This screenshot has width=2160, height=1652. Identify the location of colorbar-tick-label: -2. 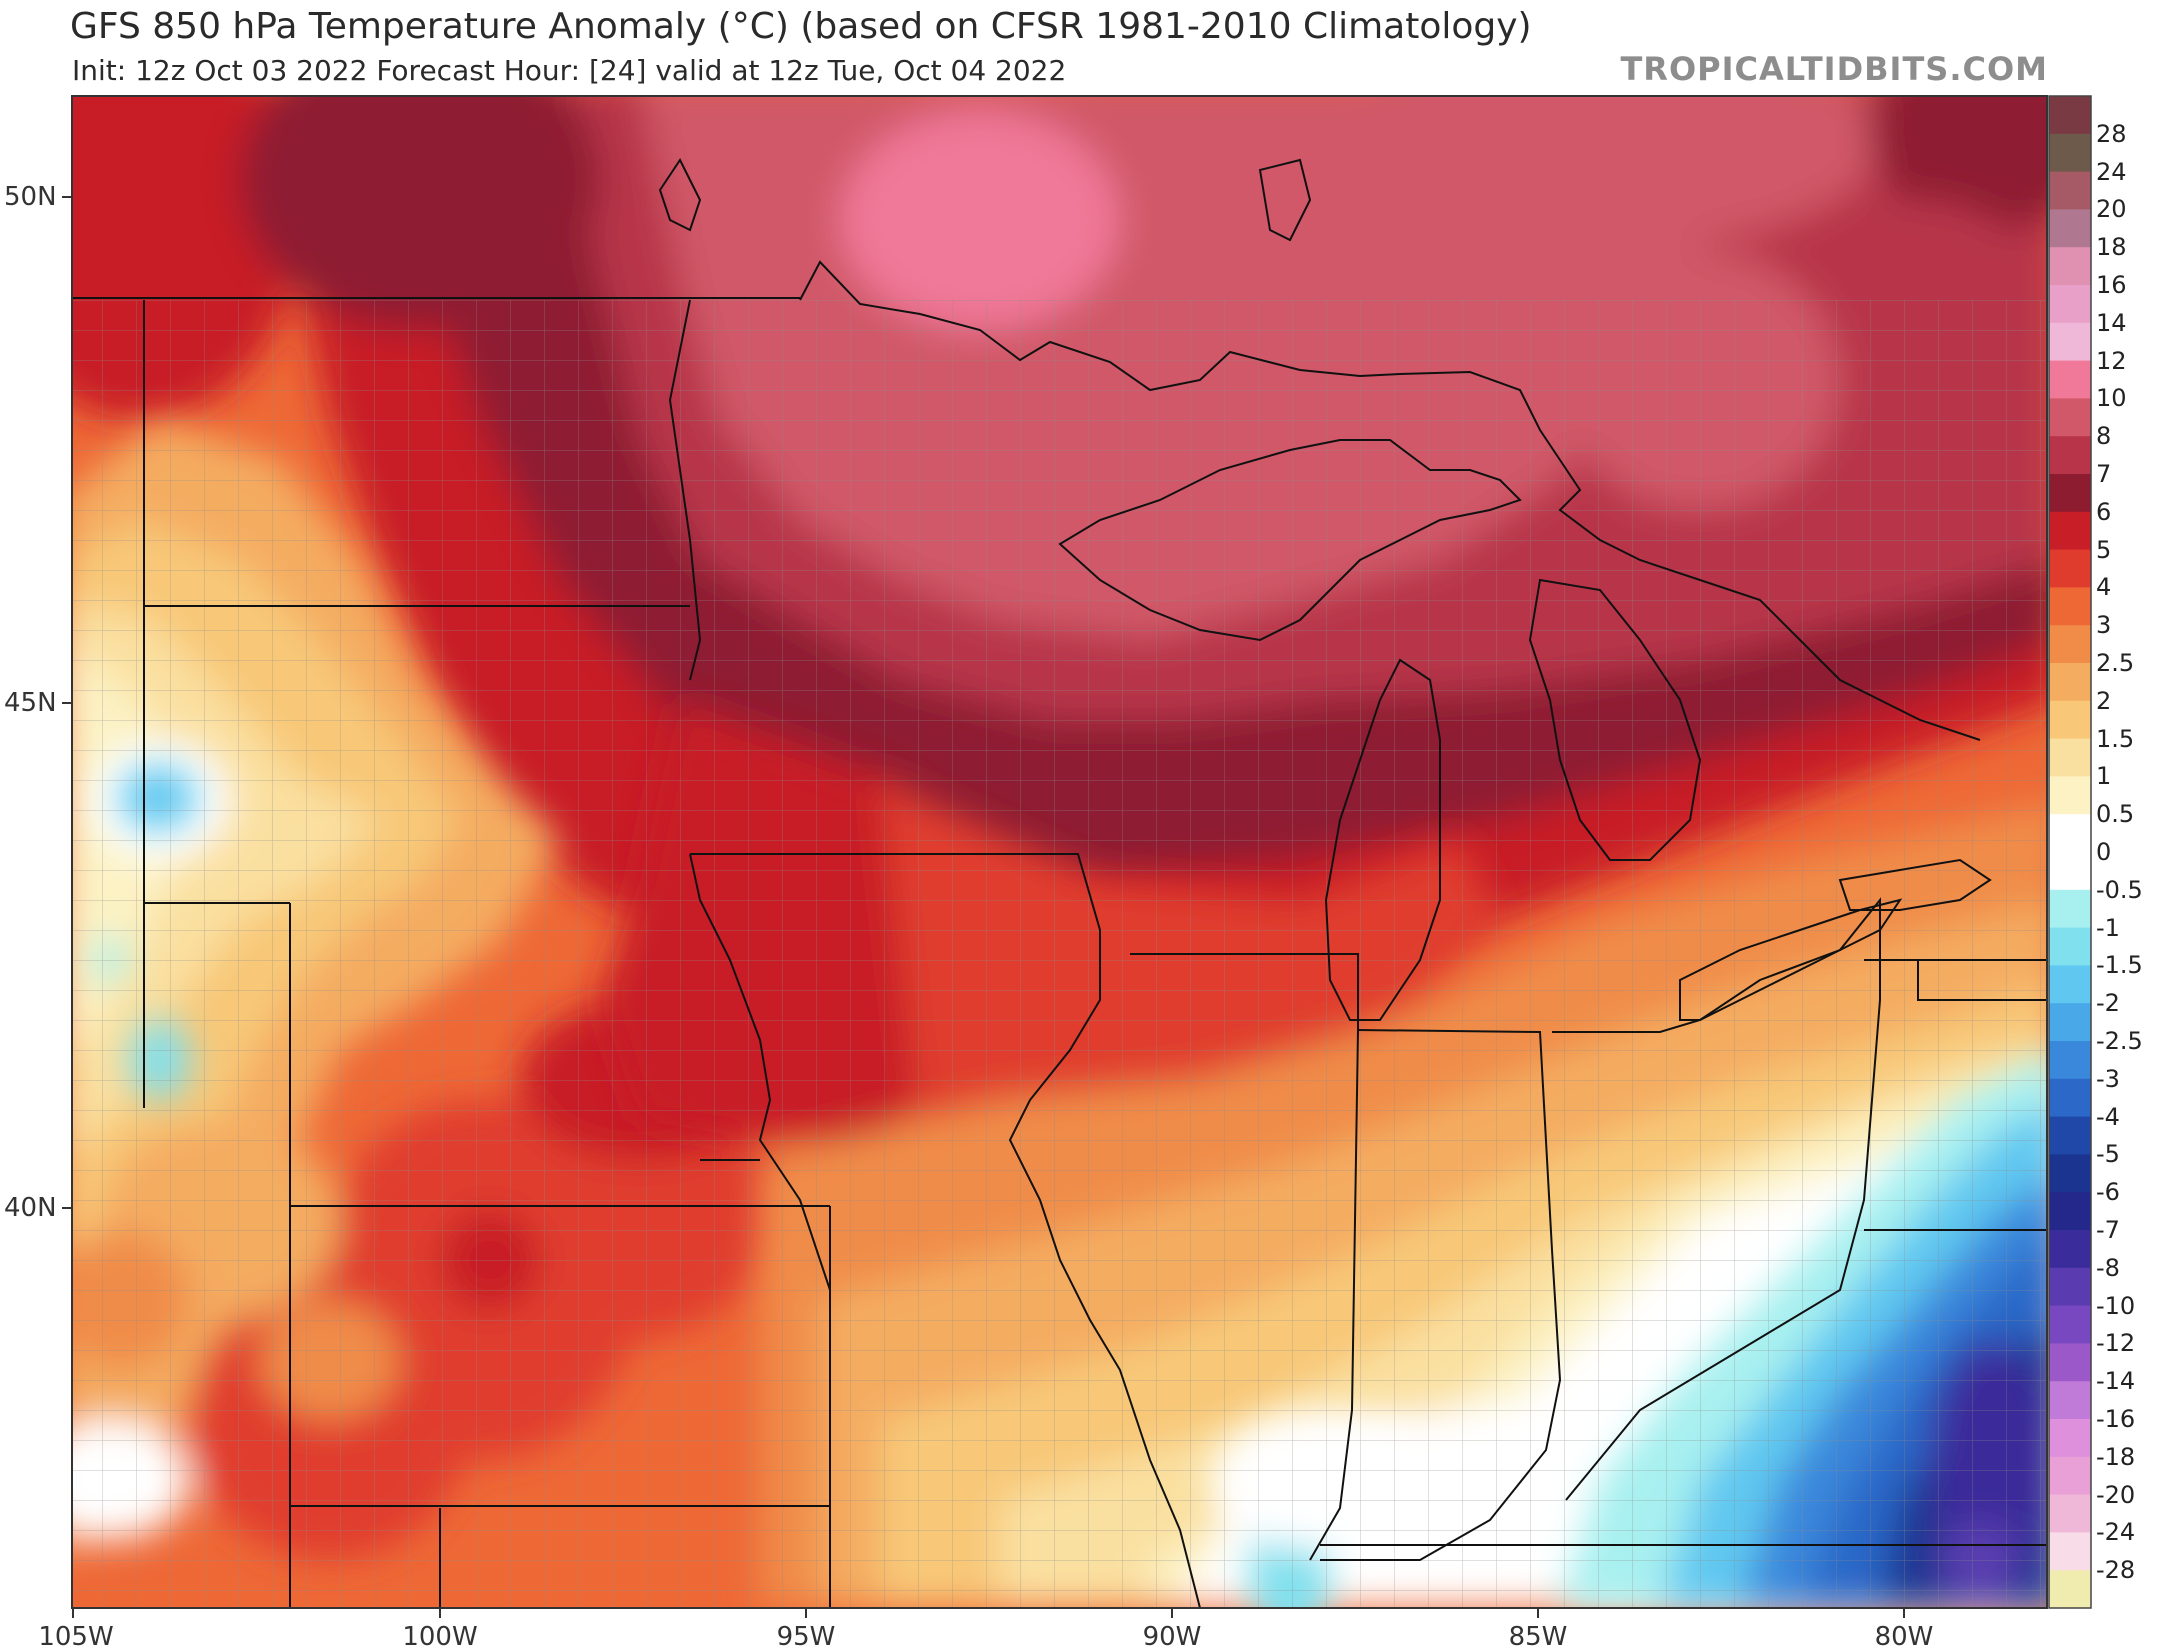
(2108, 1003).